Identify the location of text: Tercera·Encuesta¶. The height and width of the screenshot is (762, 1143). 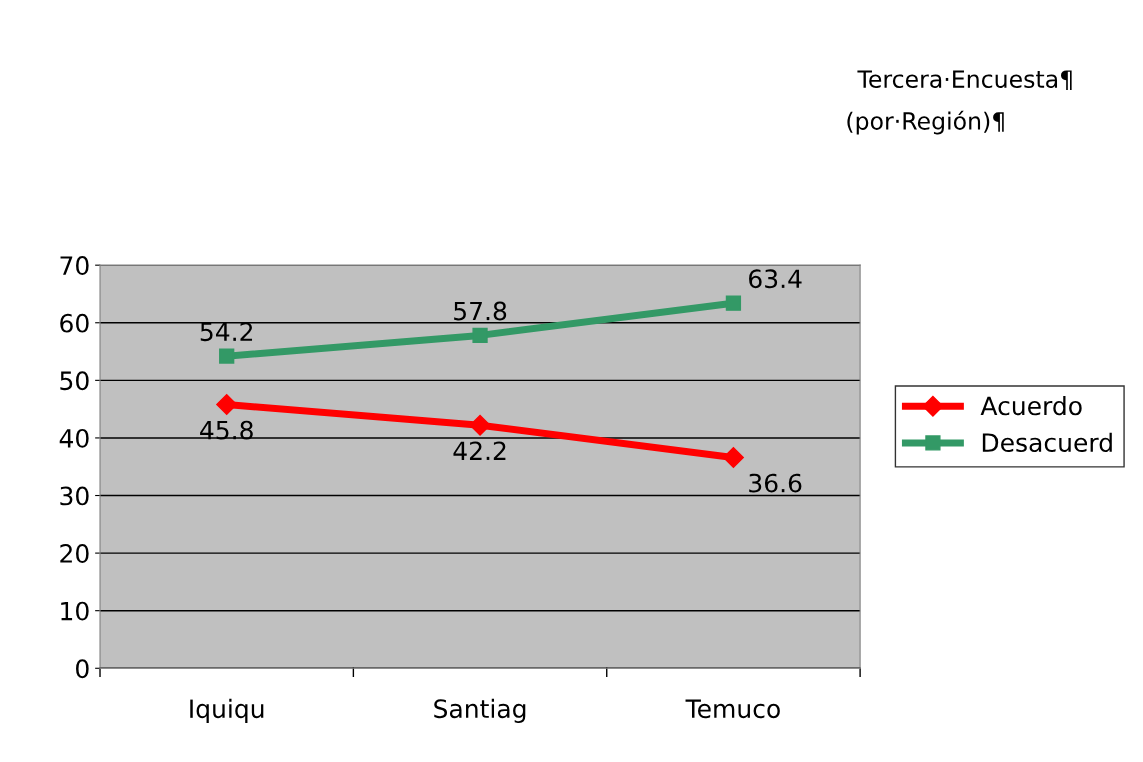
(964, 80).